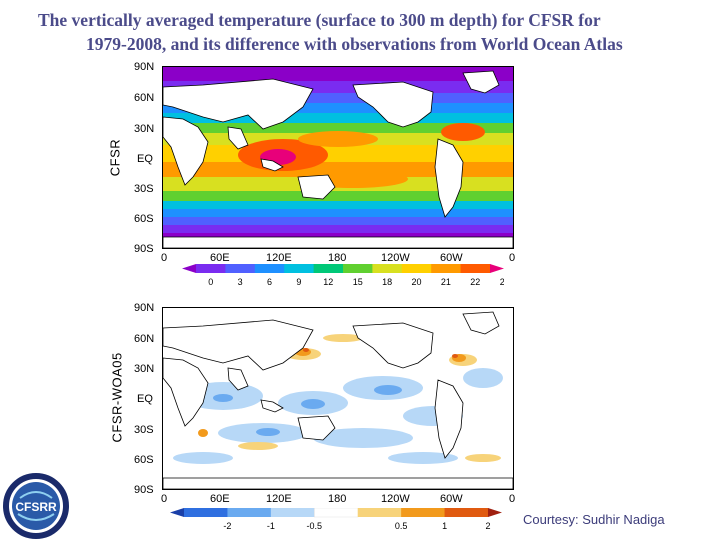 The width and height of the screenshot is (720, 545). I want to click on colorbar-label: 21, so click(446, 282).